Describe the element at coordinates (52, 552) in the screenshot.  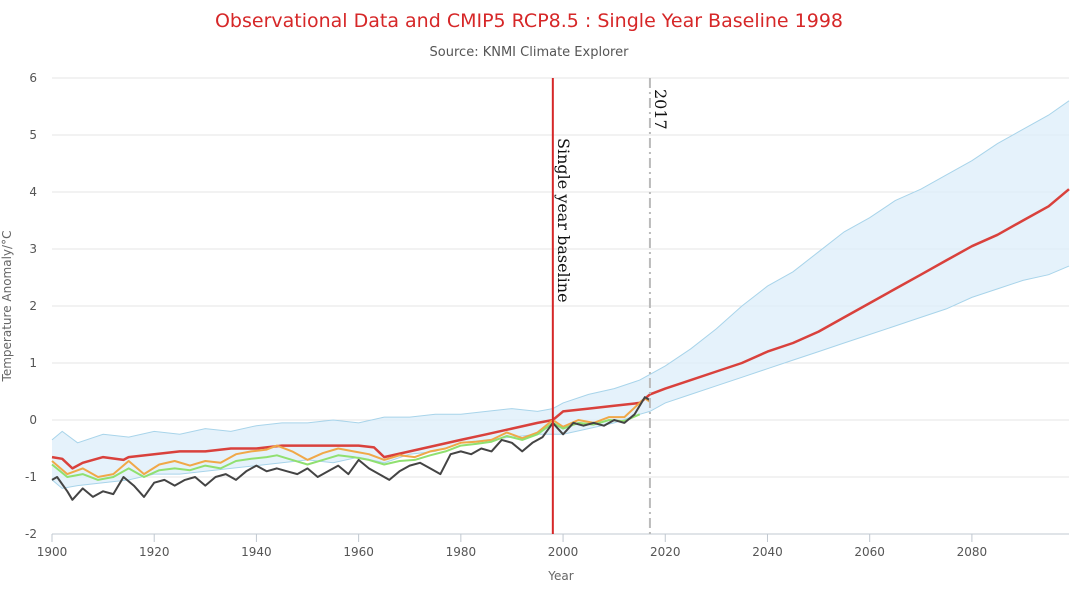
I see `x-tick-label: 1900` at that location.